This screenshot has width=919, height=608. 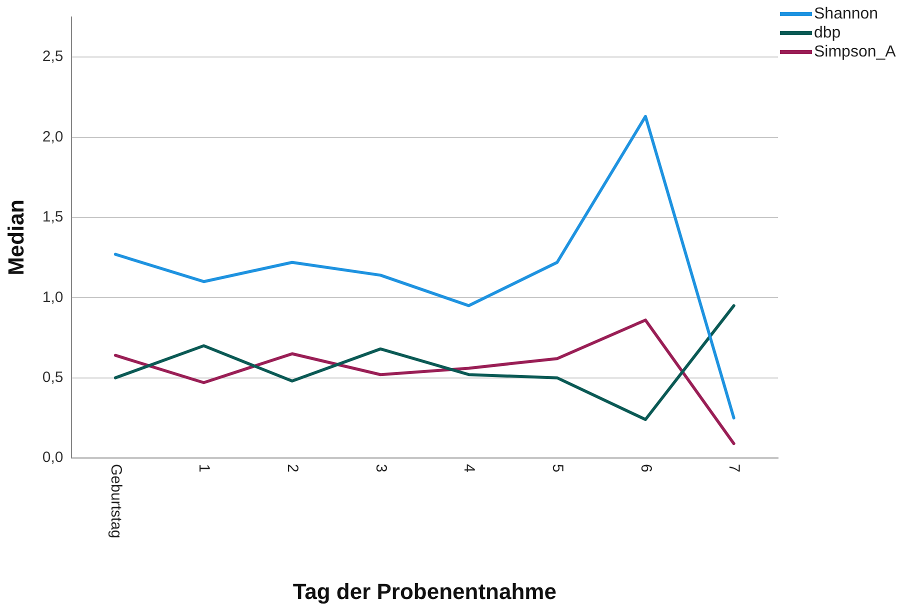 What do you see at coordinates (381, 468) in the screenshot?
I see `x-tick-label: 3` at bounding box center [381, 468].